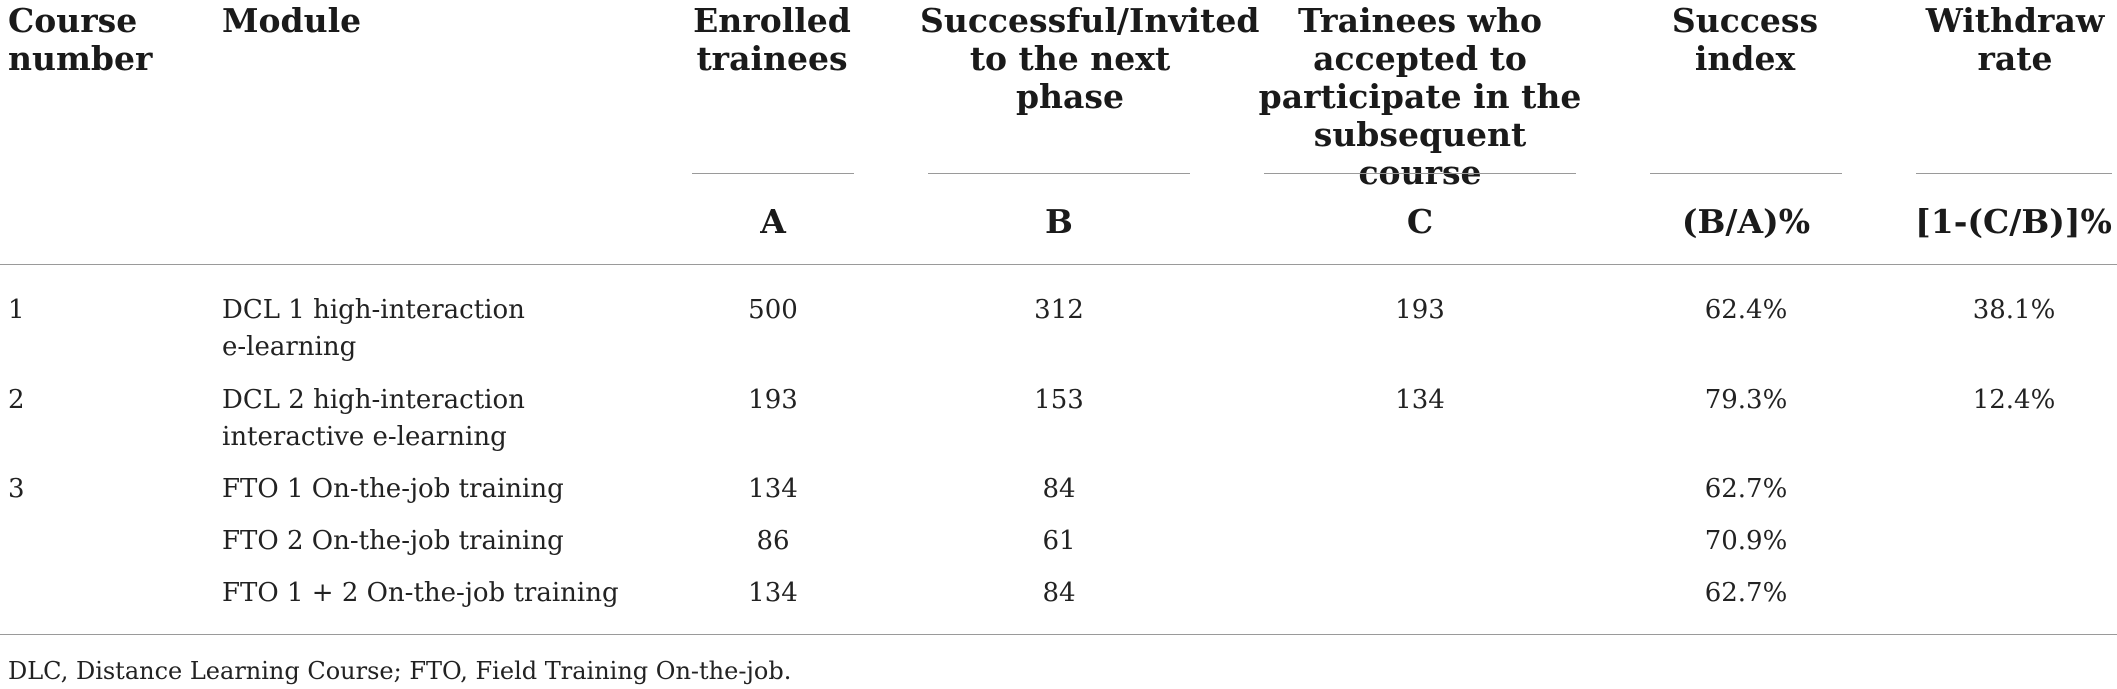  I want to click on row-1-a: 500, so click(773, 310).